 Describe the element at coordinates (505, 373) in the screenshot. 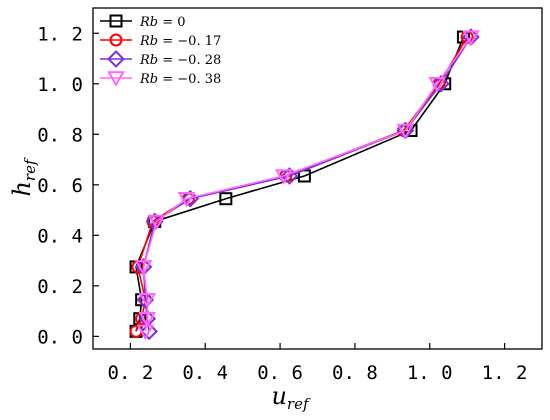

I see `x-tick-label: 1. 2` at that location.